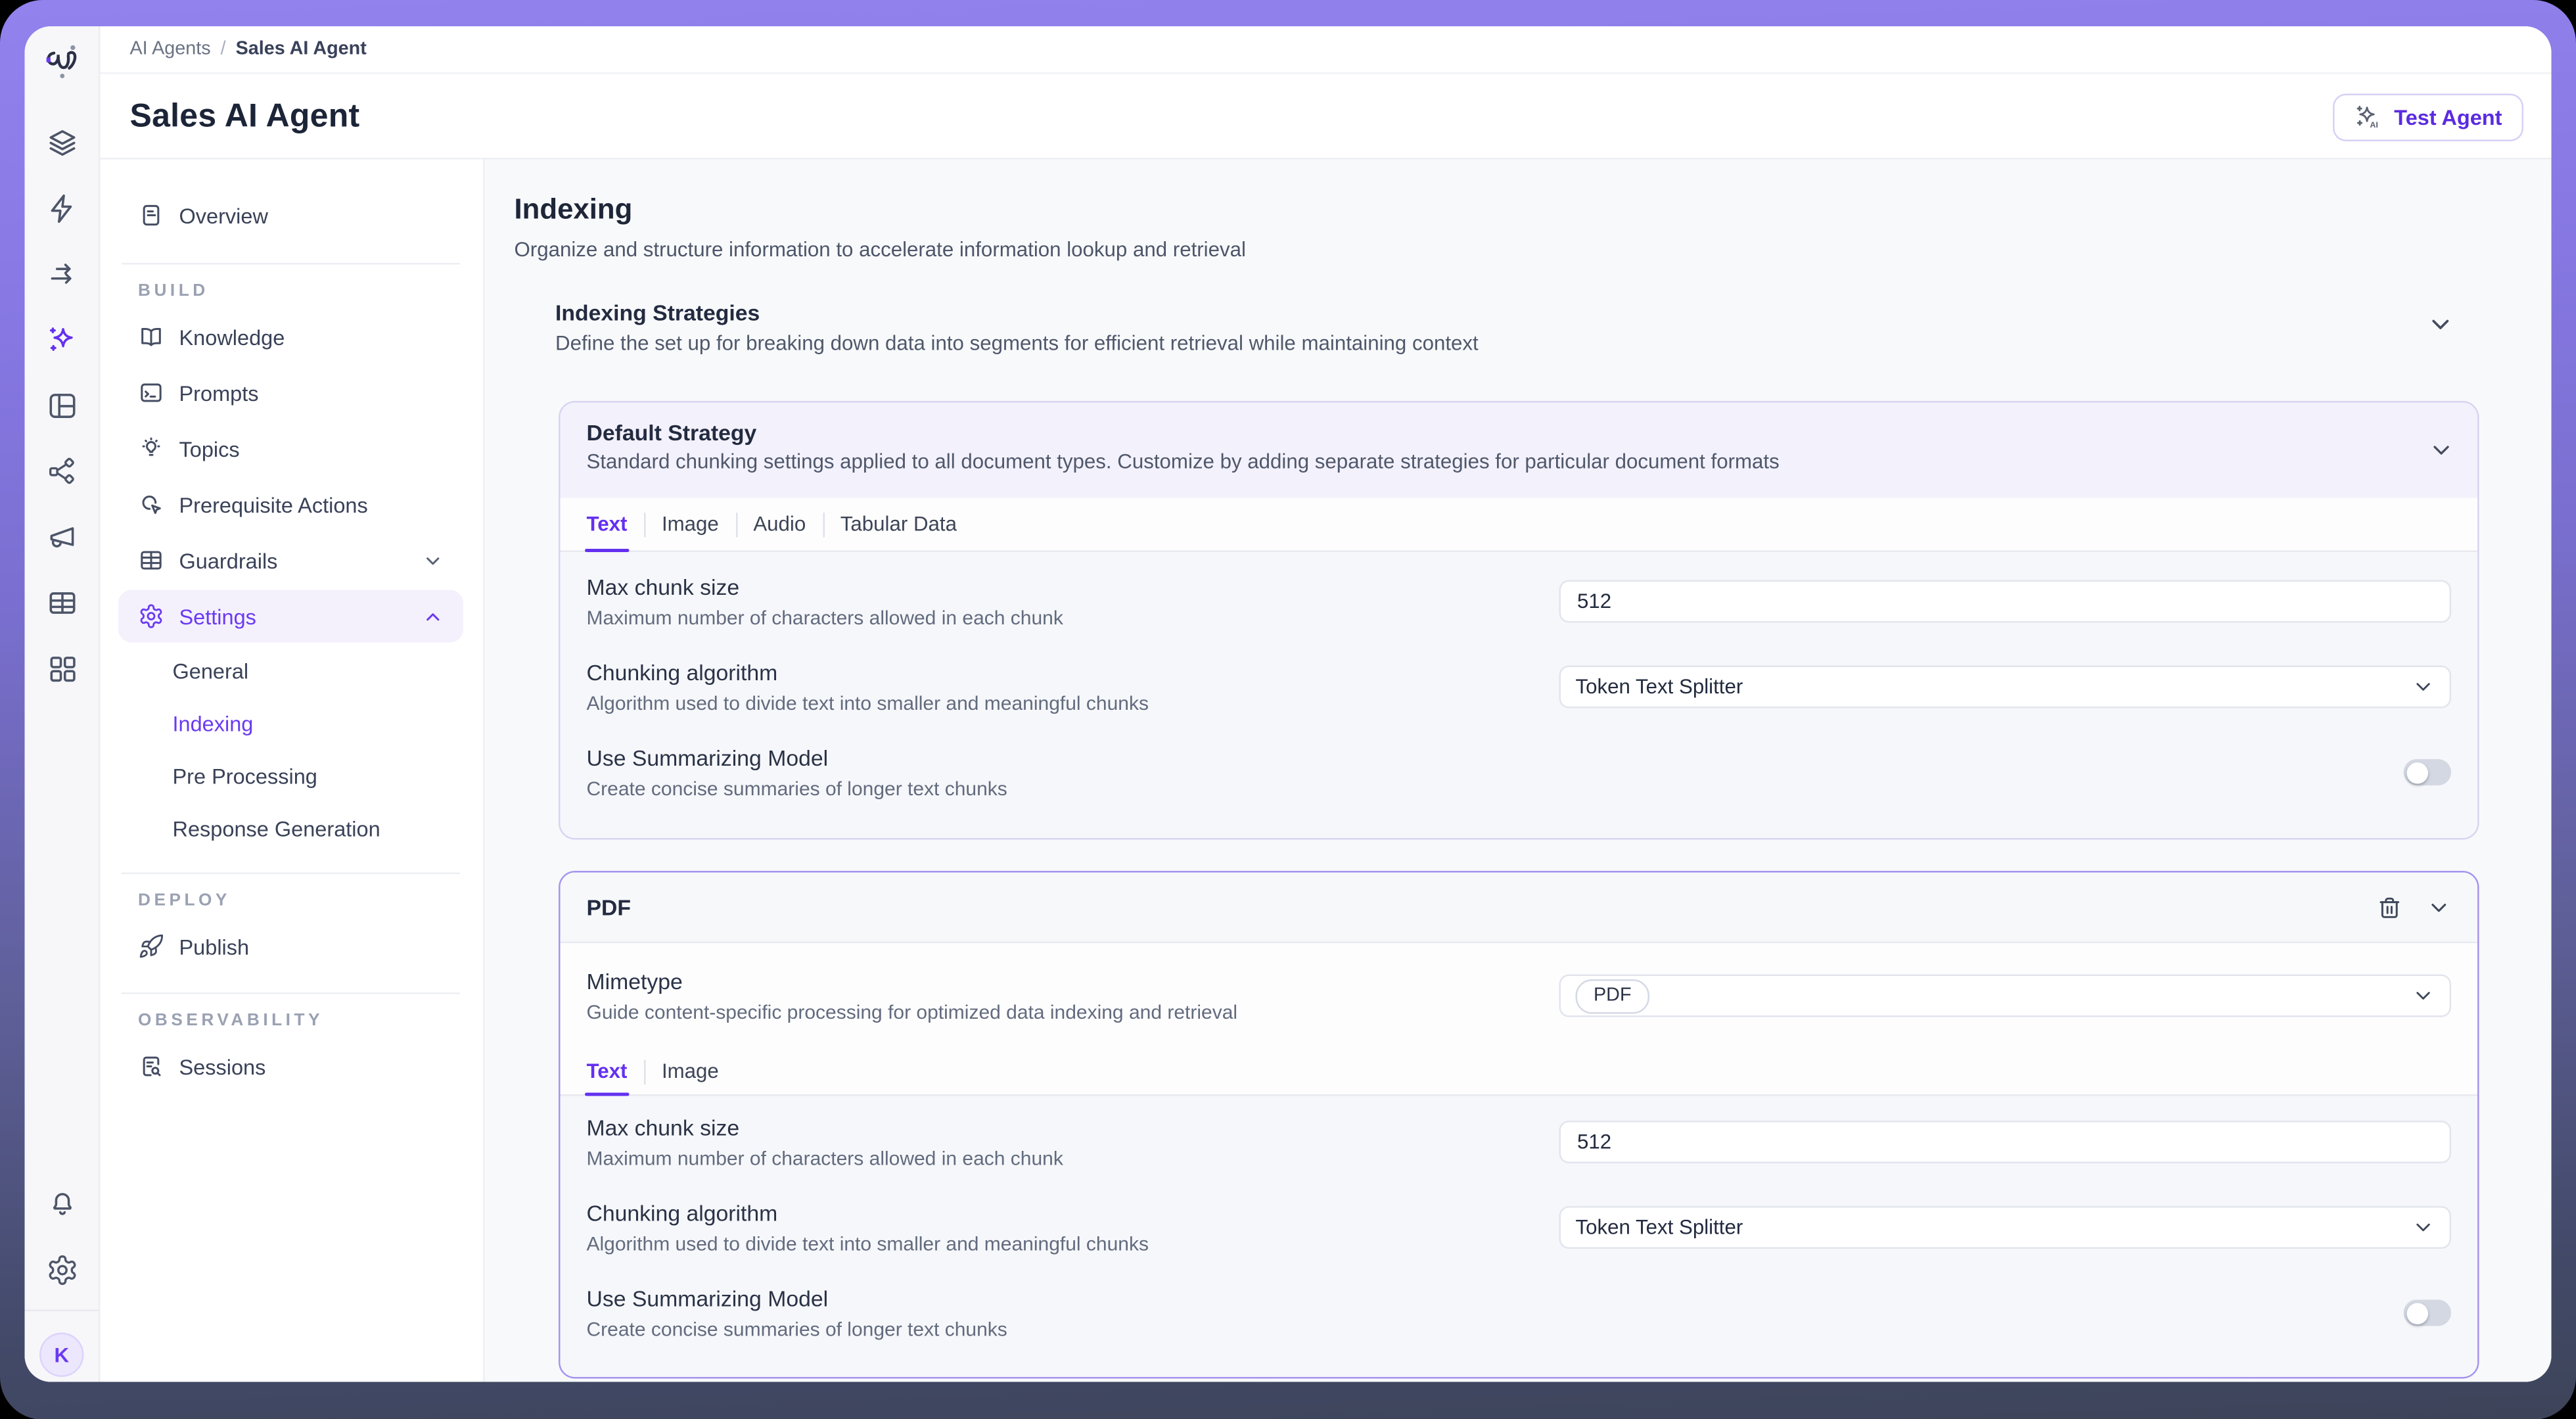  What do you see at coordinates (290, 946) in the screenshot?
I see `sidebar-item-publish: Publish` at bounding box center [290, 946].